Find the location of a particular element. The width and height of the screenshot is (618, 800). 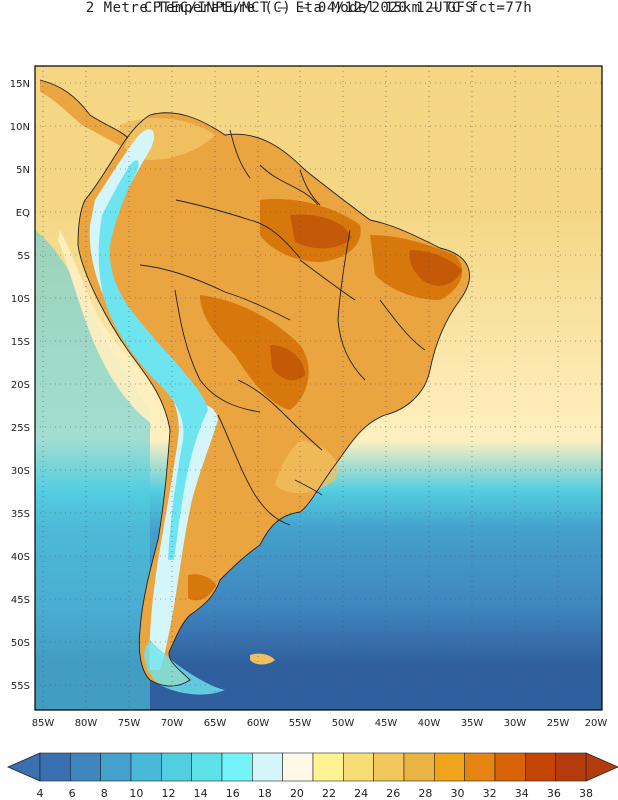

colorbar-high-arrow is located at coordinates (601, 767).